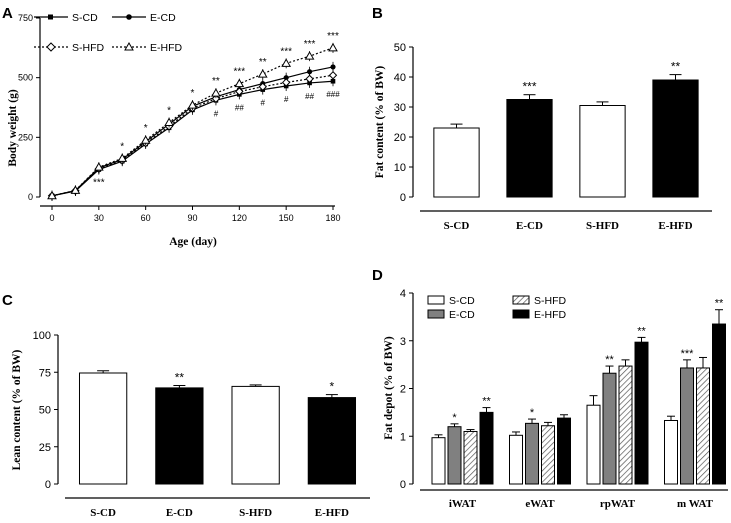 The width and height of the screenshot is (731, 523). I want to click on legend-d-s-cd: S-CD, so click(451, 301).